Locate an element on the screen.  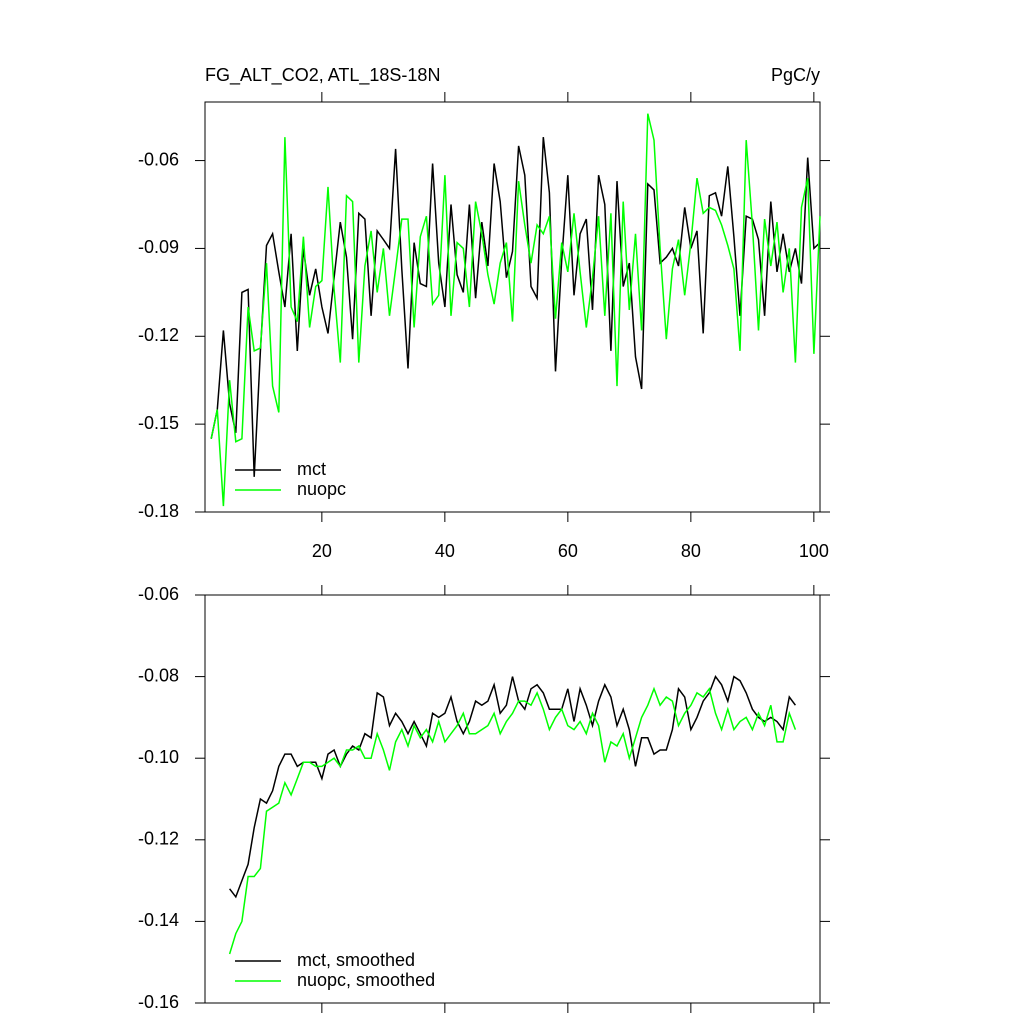
x-tick-label: 40 is located at coordinates (445, 551).